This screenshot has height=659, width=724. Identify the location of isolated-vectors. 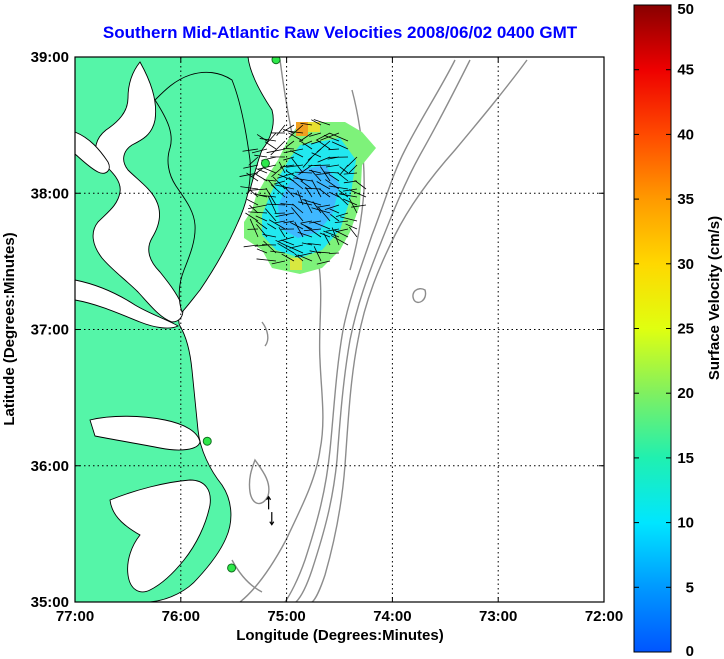
(270, 510).